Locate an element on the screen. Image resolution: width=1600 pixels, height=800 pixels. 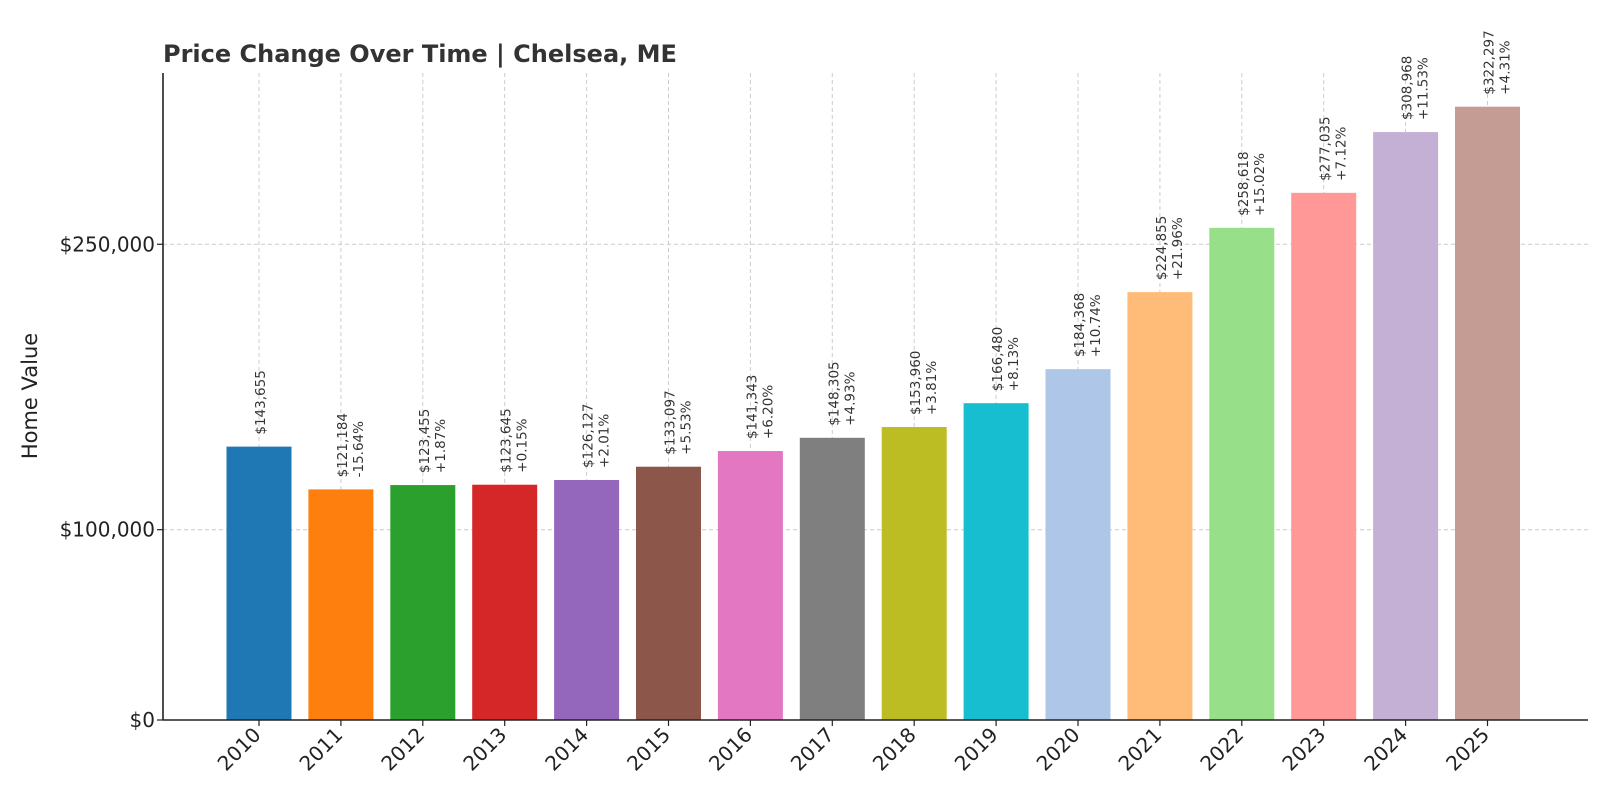
data-label: $133,097+5.53% is located at coordinates (679, 422).